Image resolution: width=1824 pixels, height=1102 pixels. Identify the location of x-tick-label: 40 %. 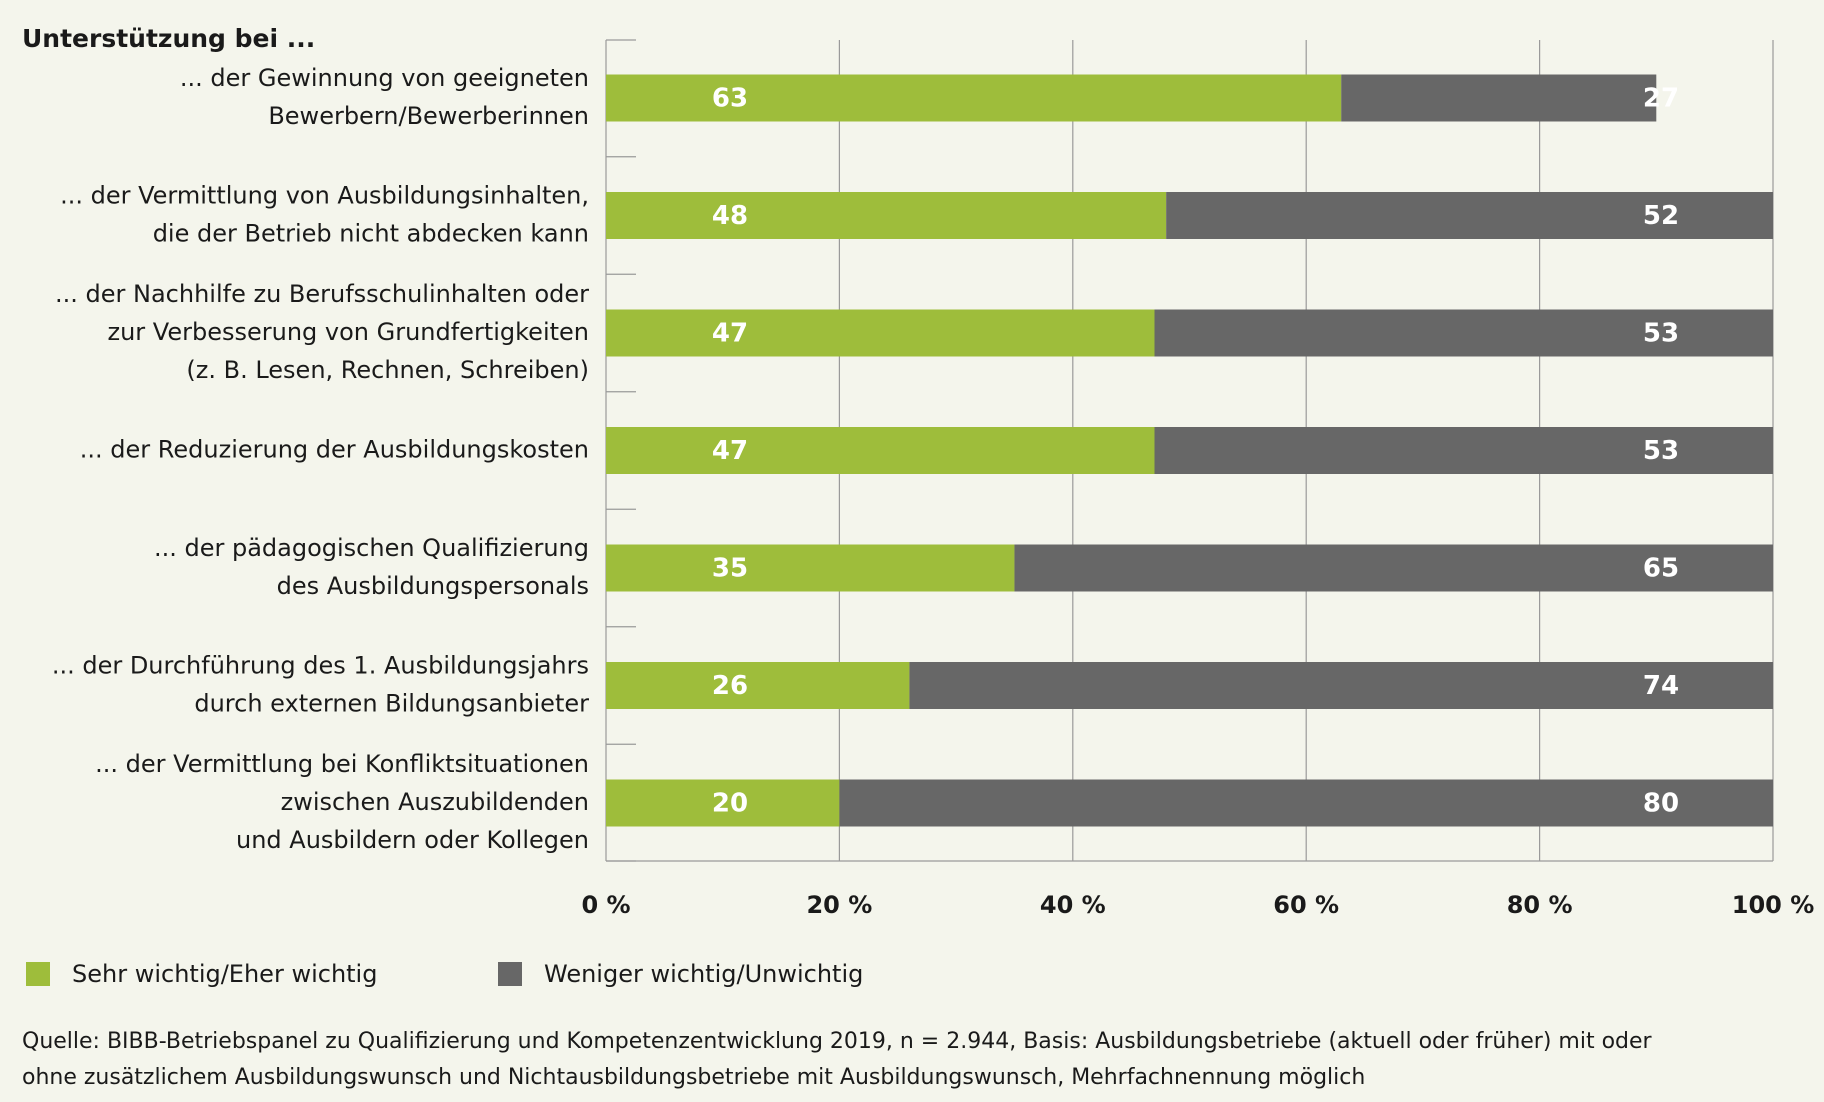
(1073, 905).